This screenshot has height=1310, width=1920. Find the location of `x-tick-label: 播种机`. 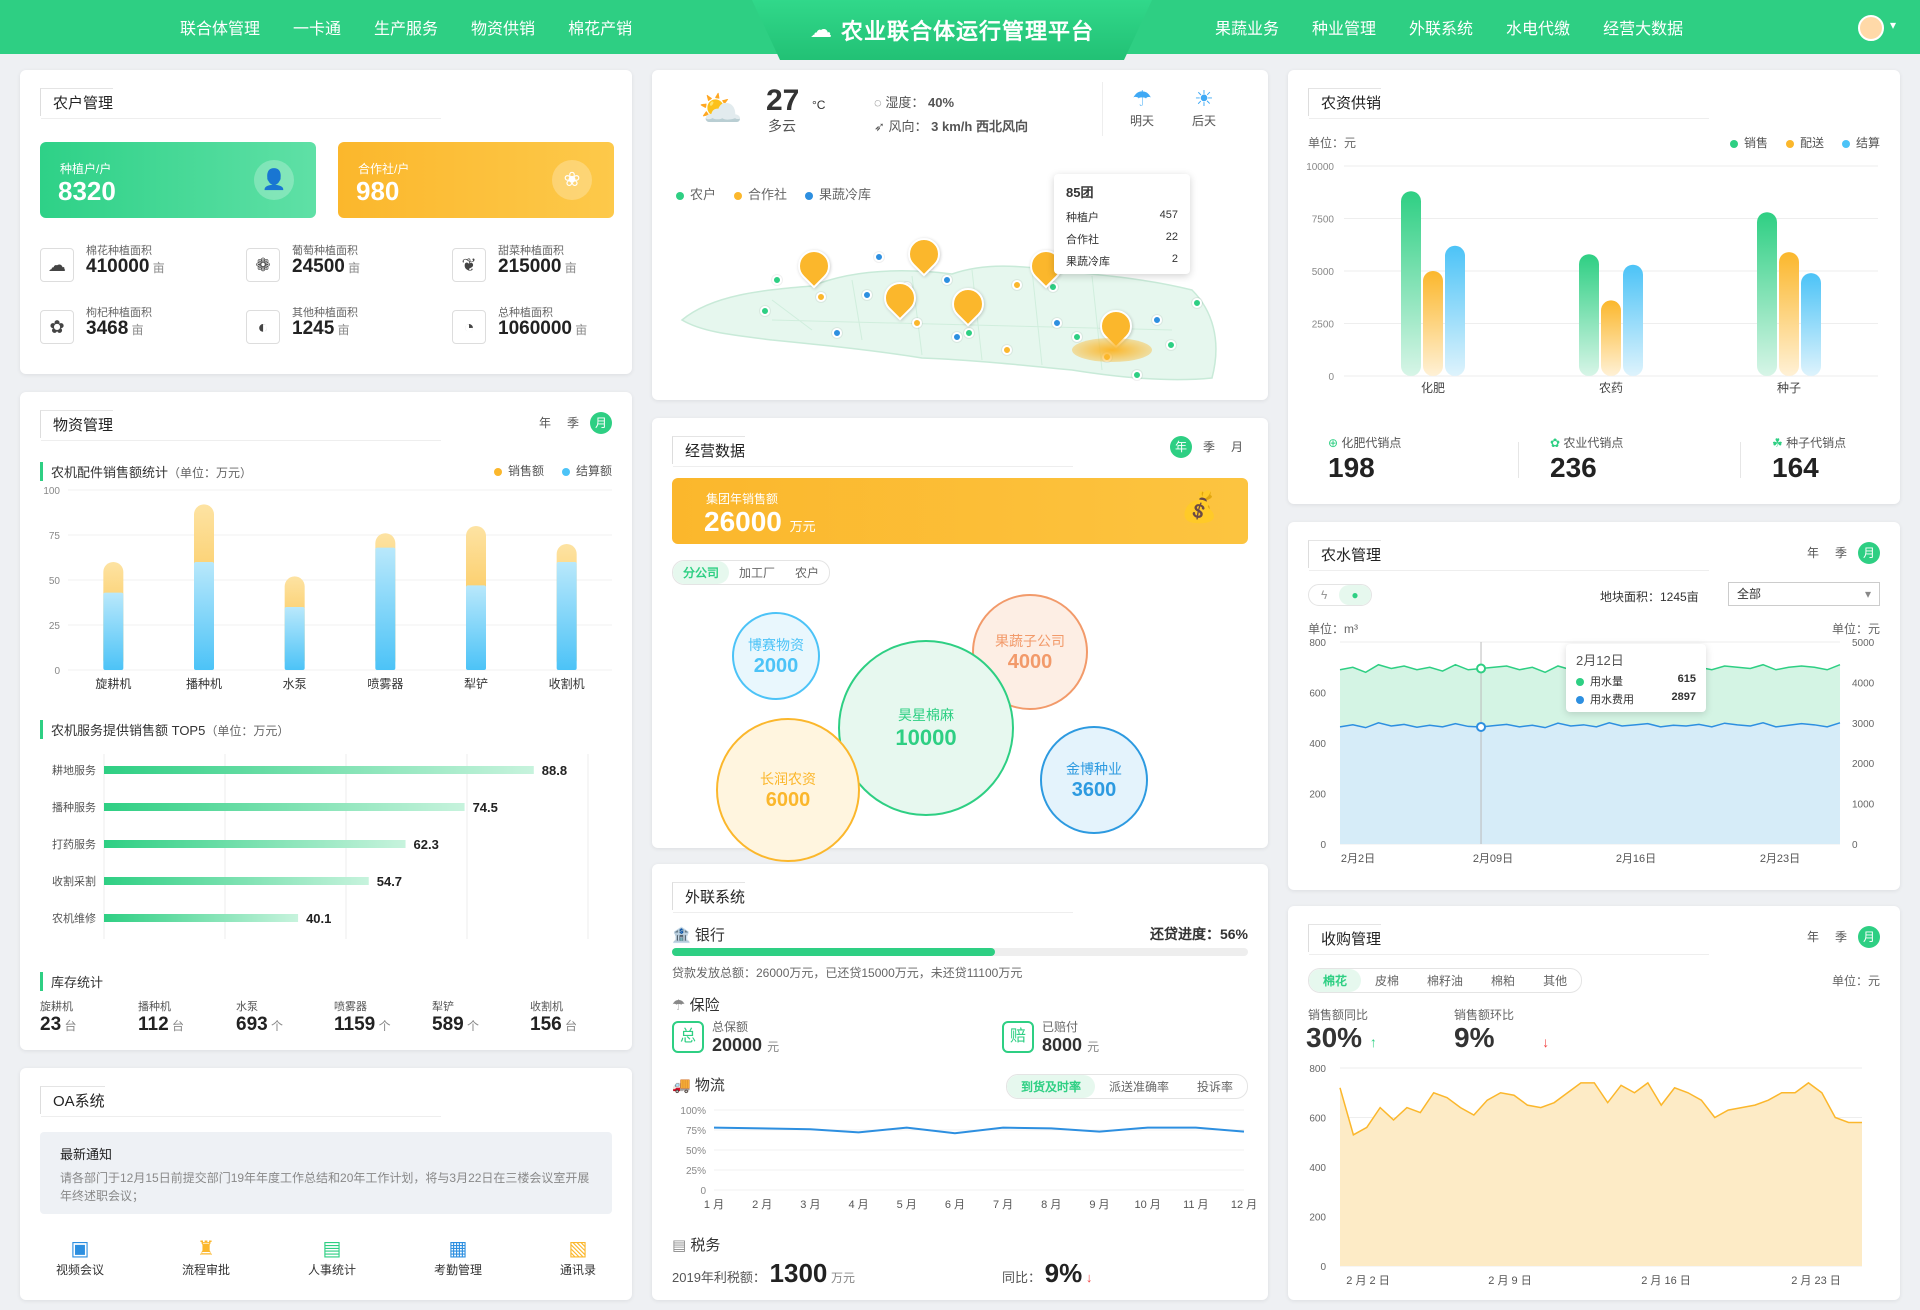

x-tick-label: 播种机 is located at coordinates (204, 684).